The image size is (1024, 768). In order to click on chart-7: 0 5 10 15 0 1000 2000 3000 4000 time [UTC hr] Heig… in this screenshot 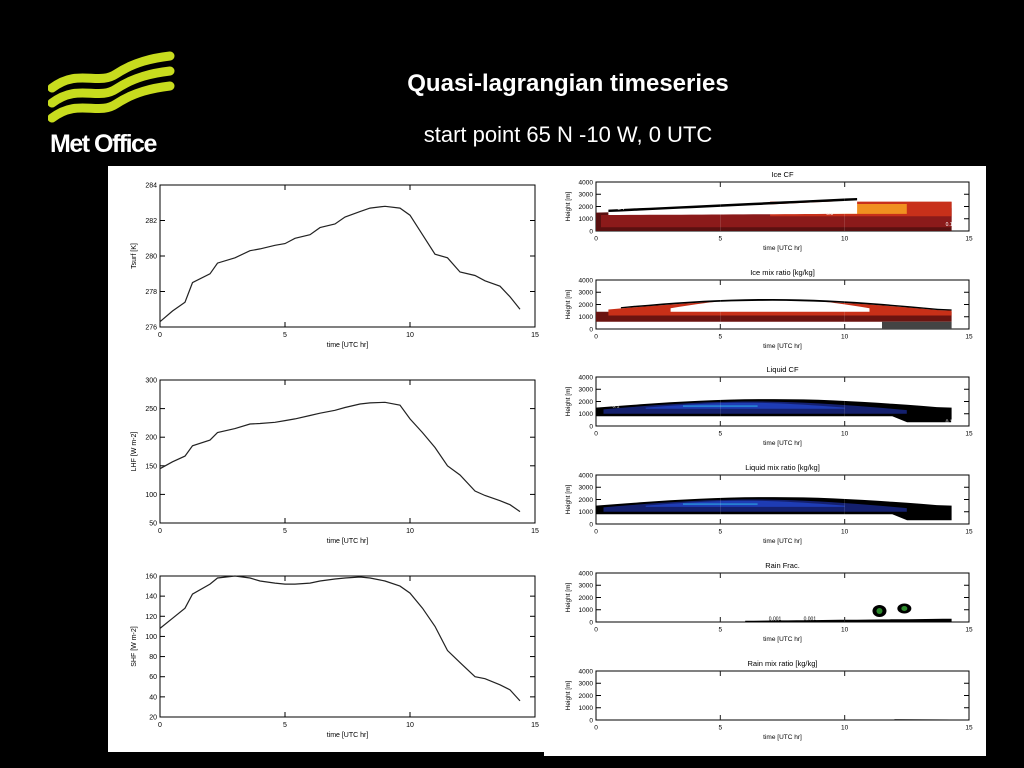, I will do `click(769, 602)`.